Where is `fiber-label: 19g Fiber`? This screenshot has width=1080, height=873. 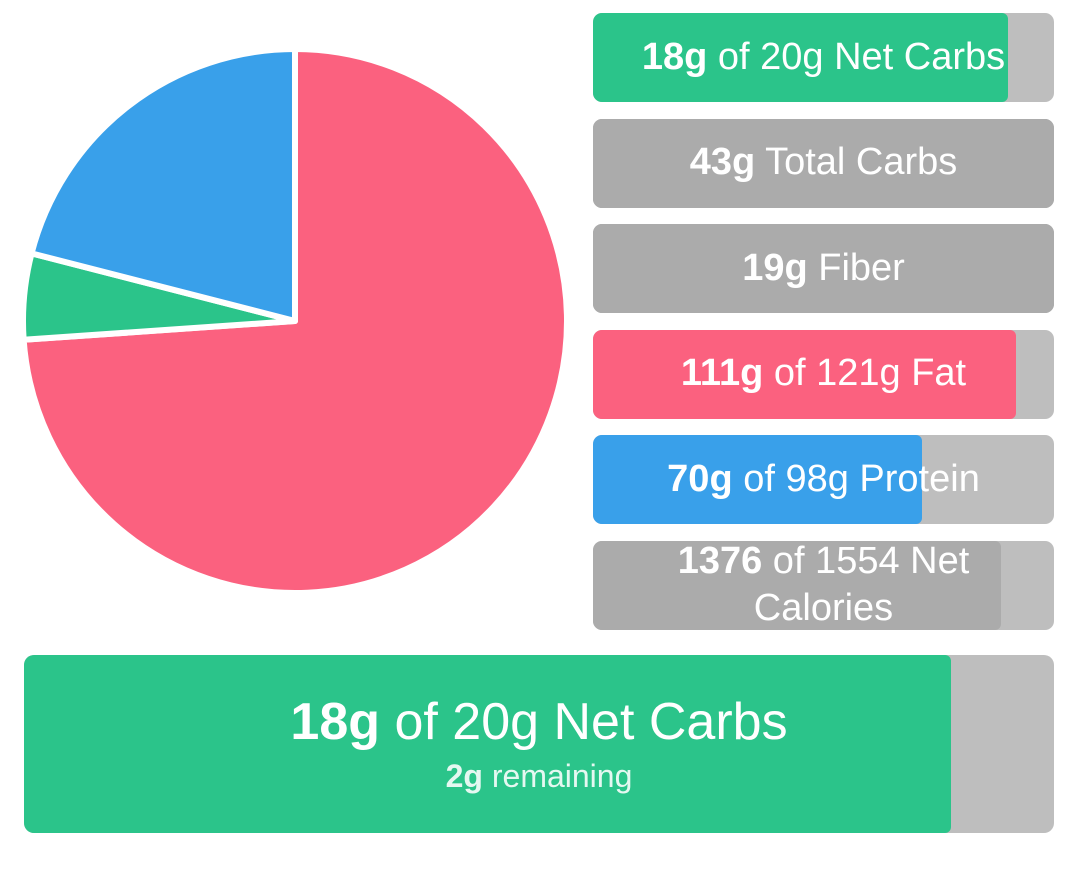 fiber-label: 19g Fiber is located at coordinates (823, 267).